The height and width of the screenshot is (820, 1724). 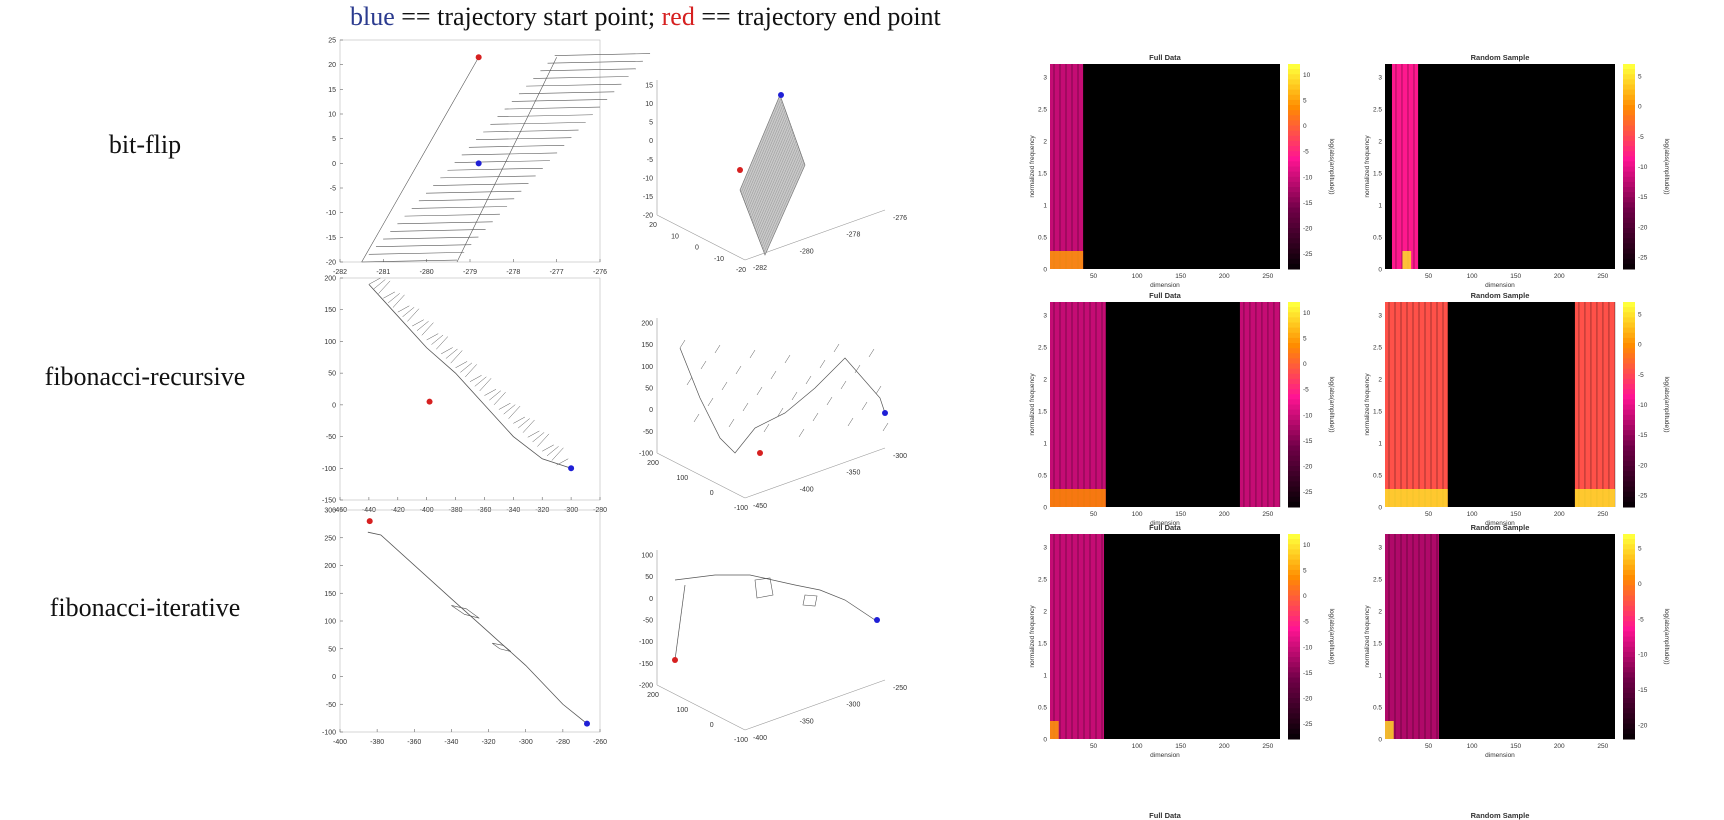 I want to click on colorbar-label: log(abs(amplitude)), so click(x=1331, y=405).